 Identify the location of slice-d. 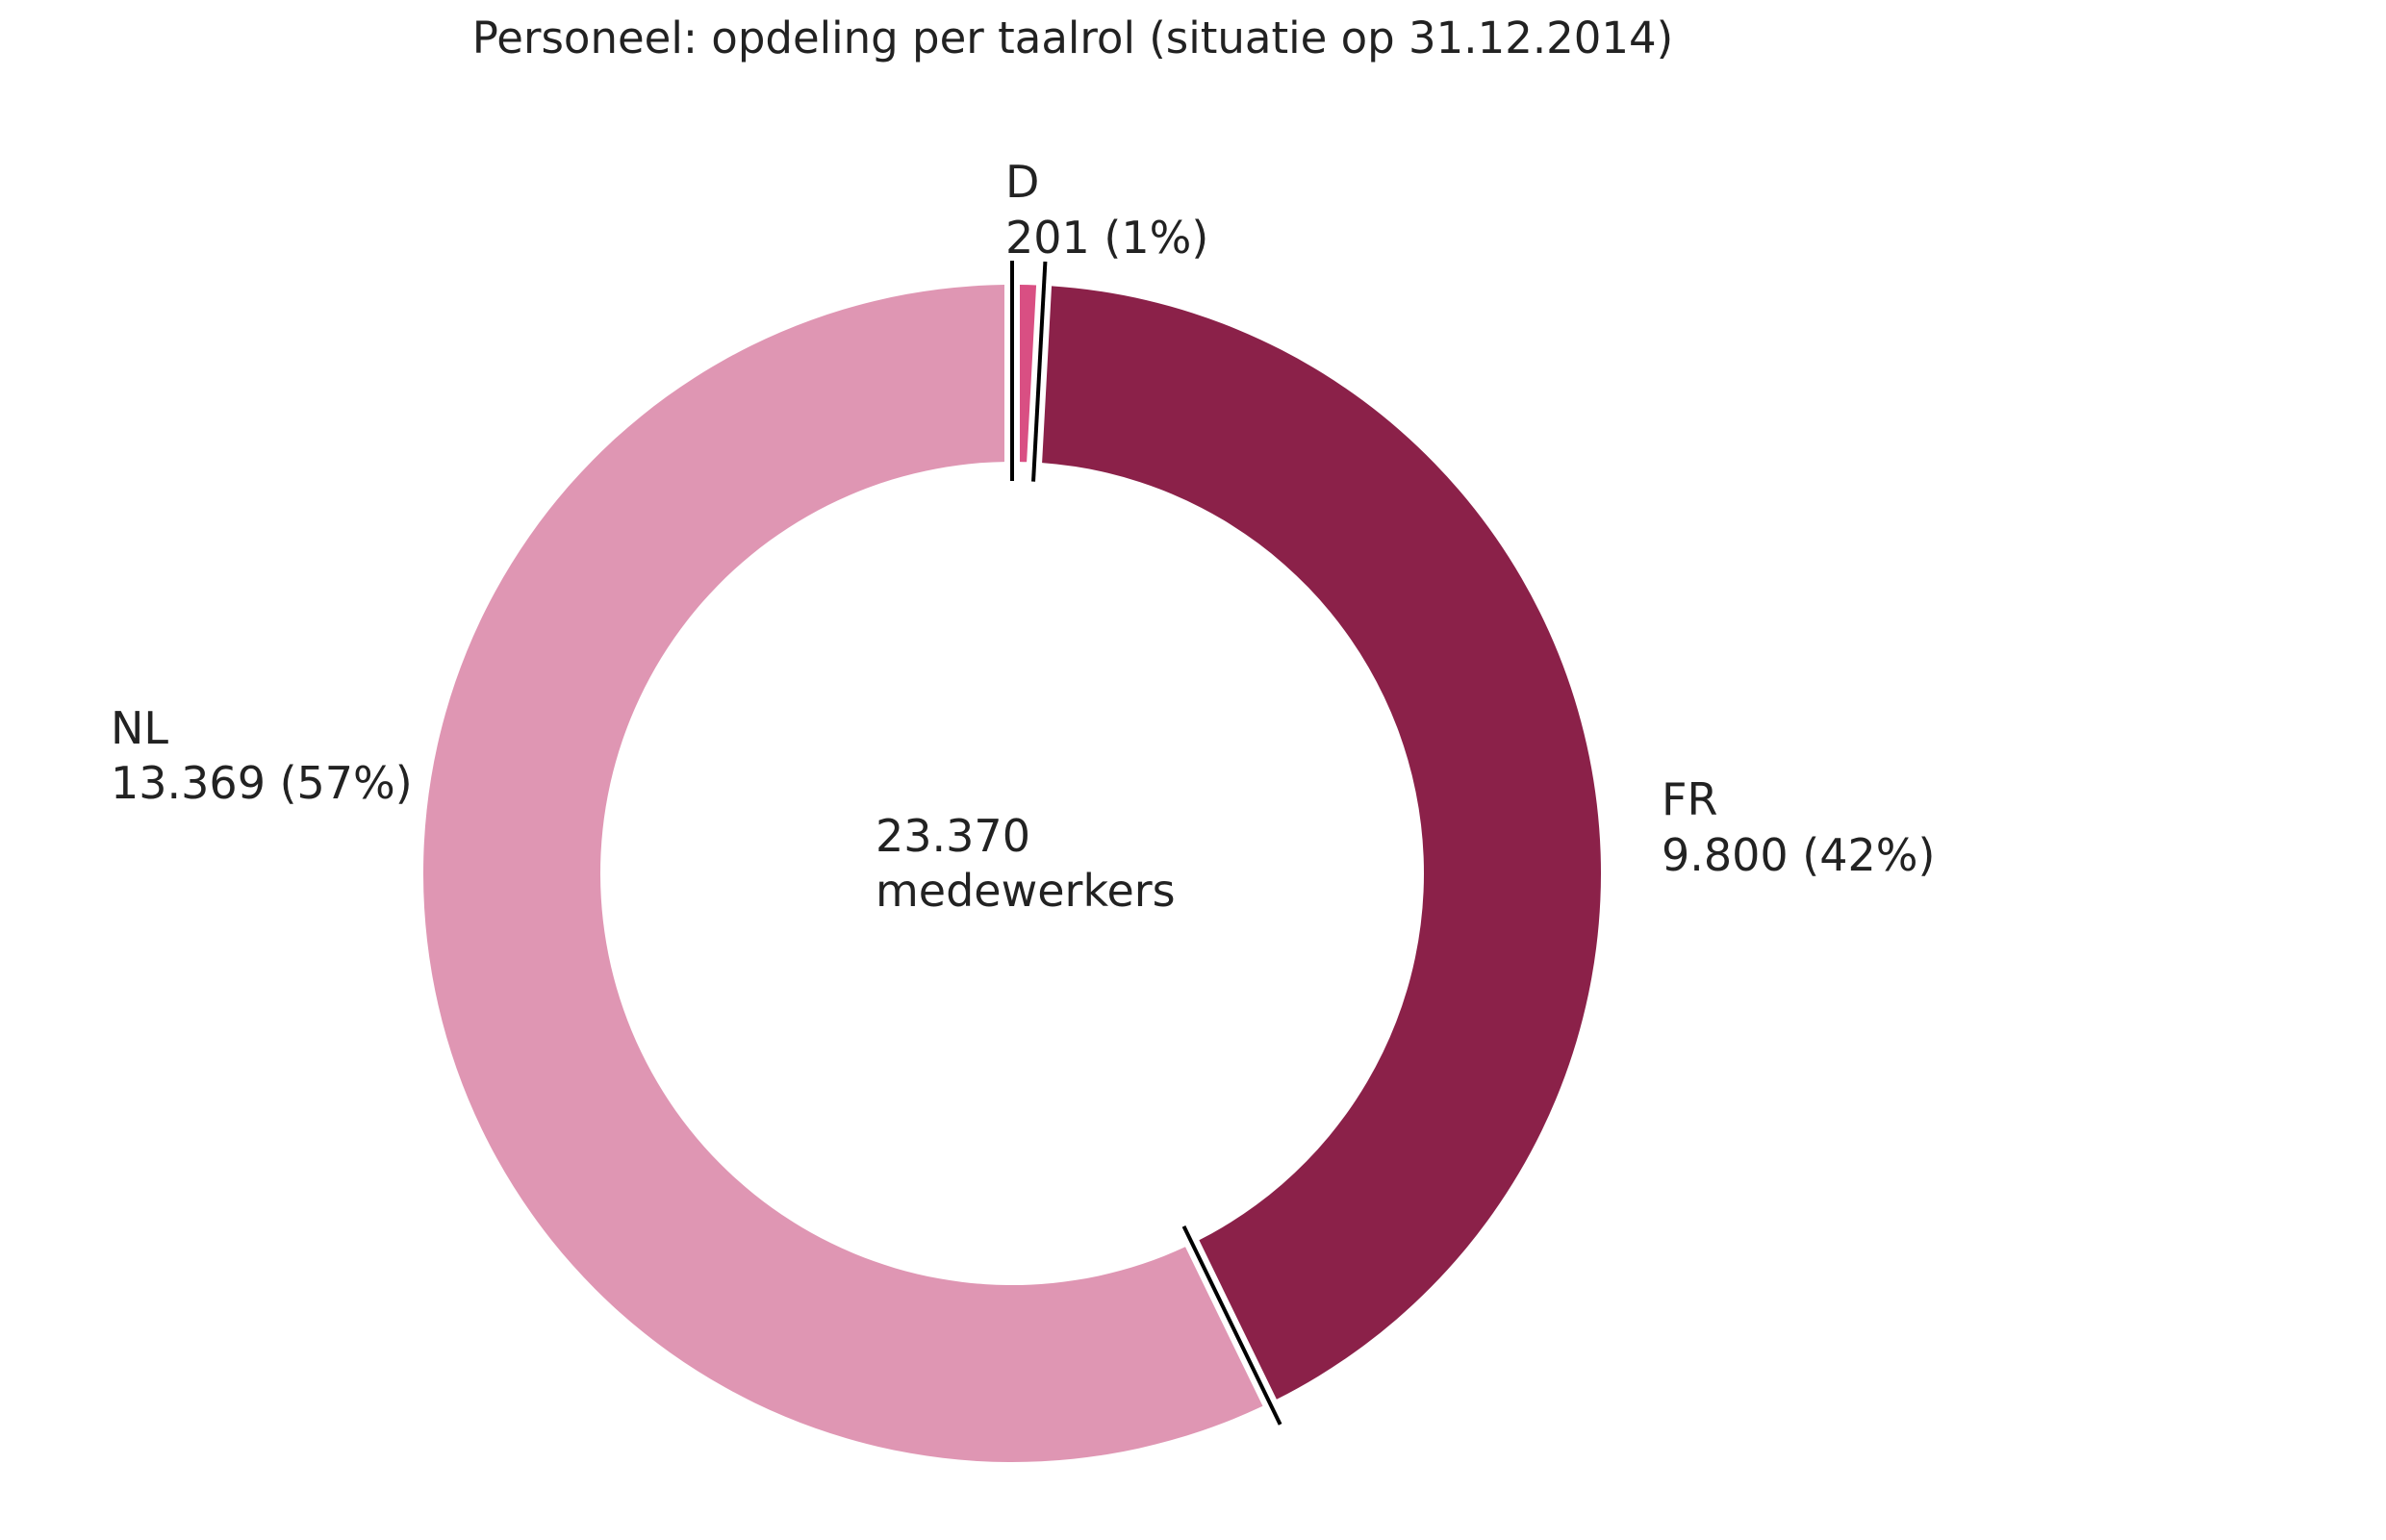
(1028, 374).